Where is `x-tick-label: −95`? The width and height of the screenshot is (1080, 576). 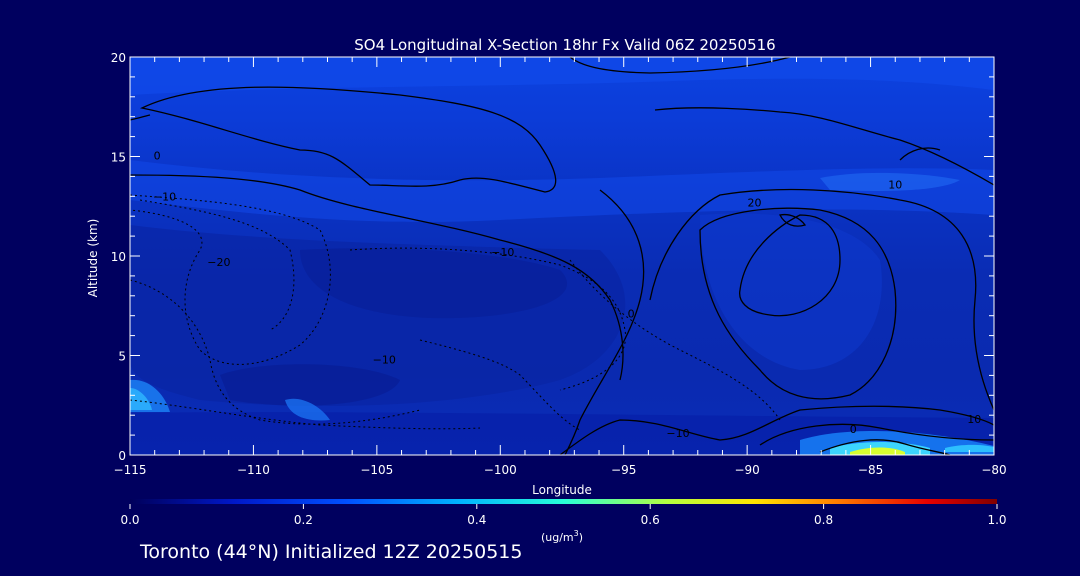 x-tick-label: −95 is located at coordinates (623, 470).